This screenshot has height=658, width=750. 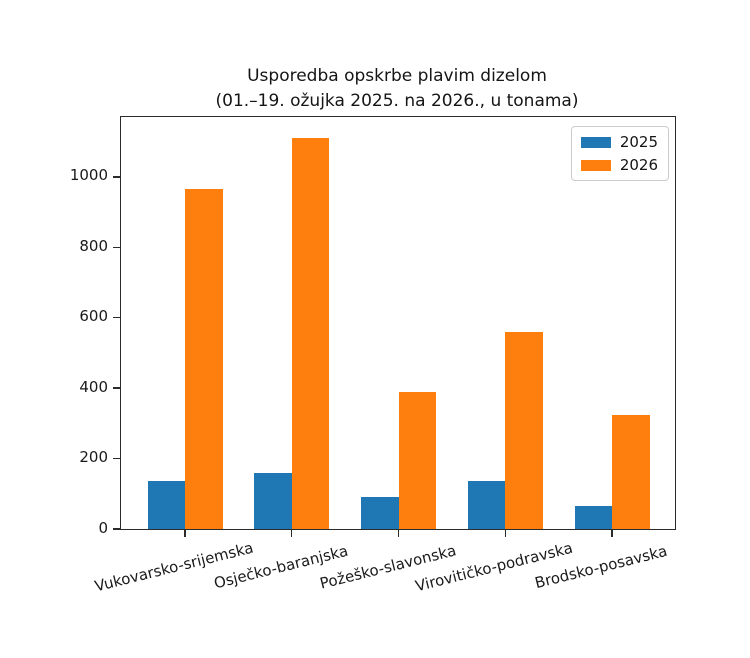 I want to click on legend: 2025 2026, so click(x=619, y=153).